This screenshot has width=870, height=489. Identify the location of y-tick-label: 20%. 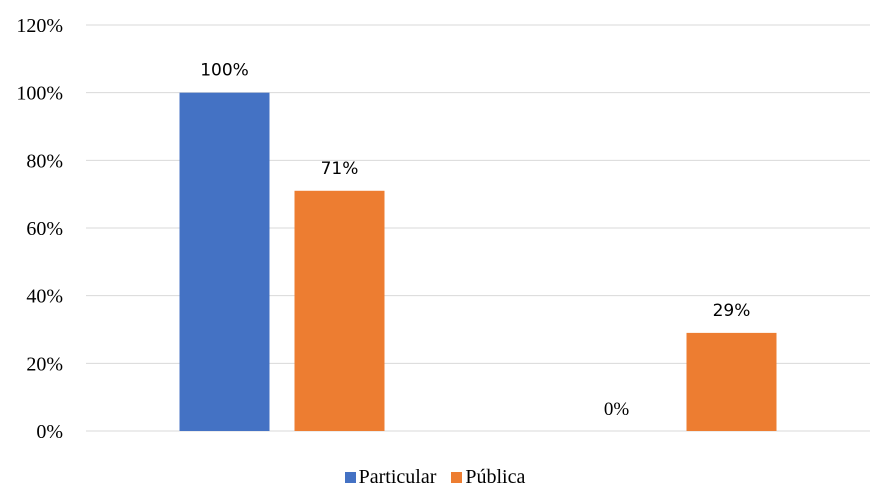
(44, 364).